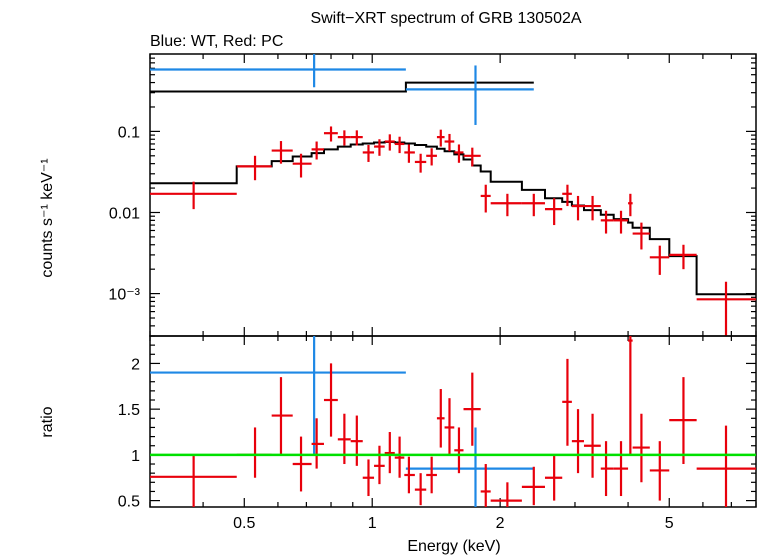 The width and height of the screenshot is (758, 556). I want to click on wt-model-line, so click(342, 87).